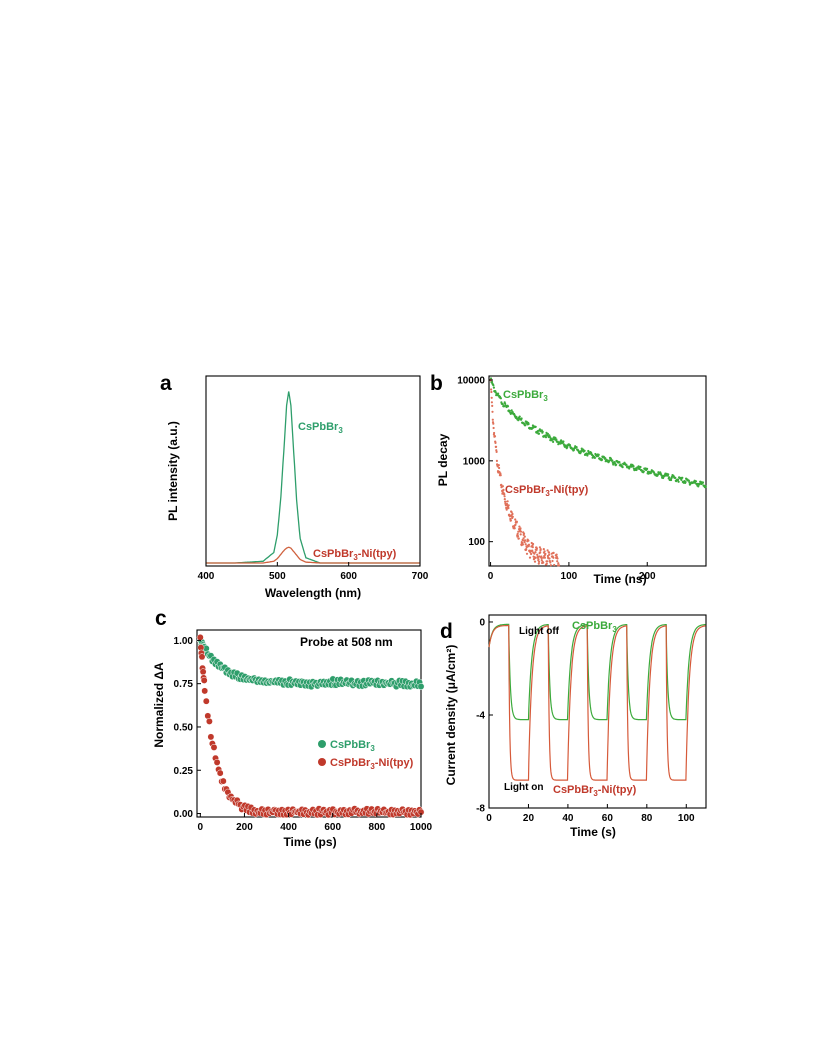 The image size is (816, 1056). What do you see at coordinates (443, 459) in the screenshot?
I see `panel-b-ylabel: PL decay` at bounding box center [443, 459].